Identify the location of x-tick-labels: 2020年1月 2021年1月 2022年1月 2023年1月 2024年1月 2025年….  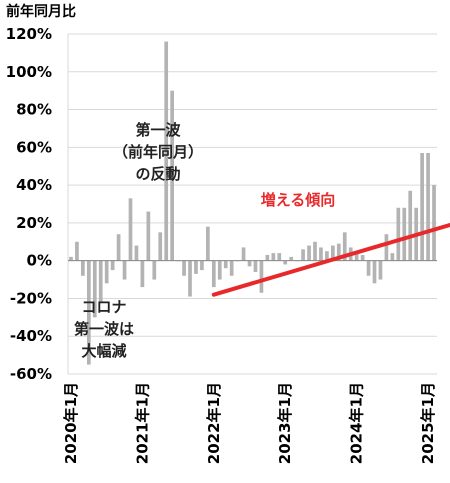
(249, 423).